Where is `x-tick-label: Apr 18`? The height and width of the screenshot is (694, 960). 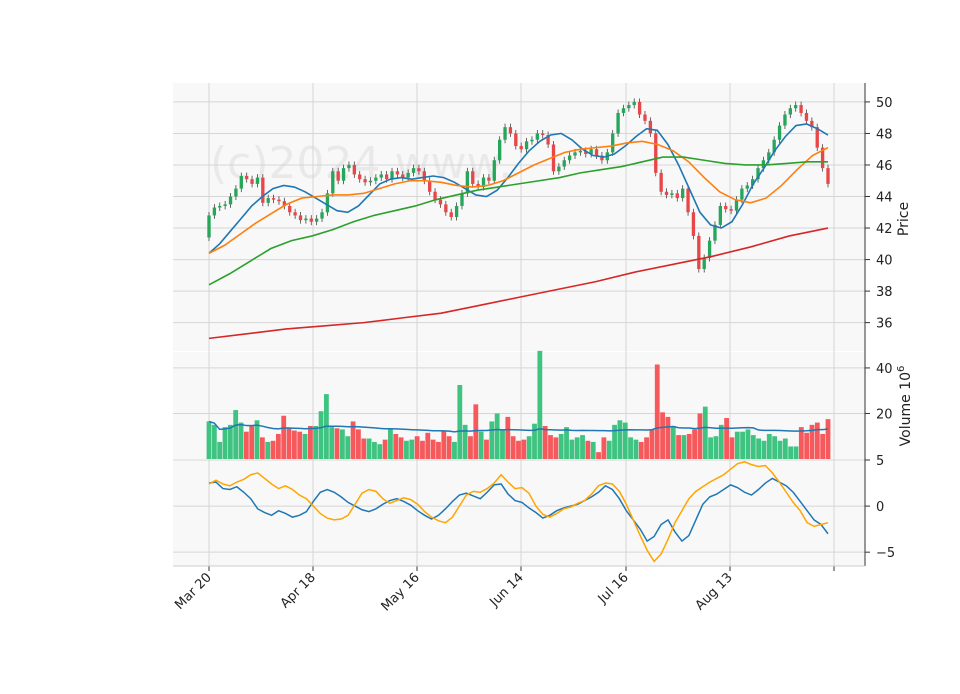 x-tick-label: Apr 18 is located at coordinates (298, 590).